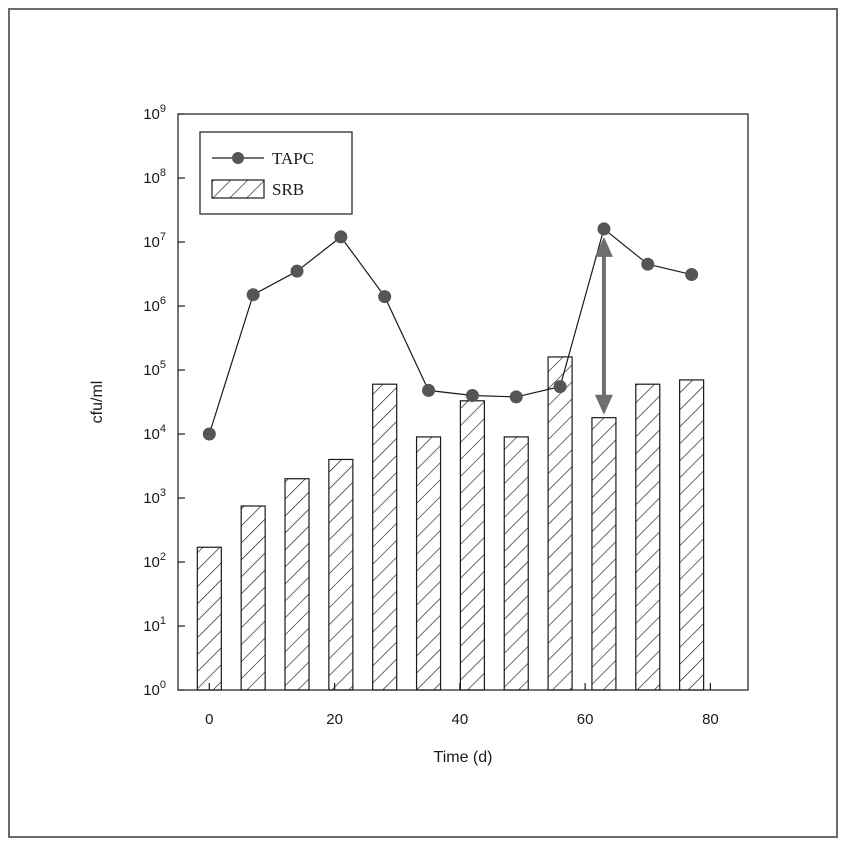  I want to click on arrow-head-down, so click(603, 404).